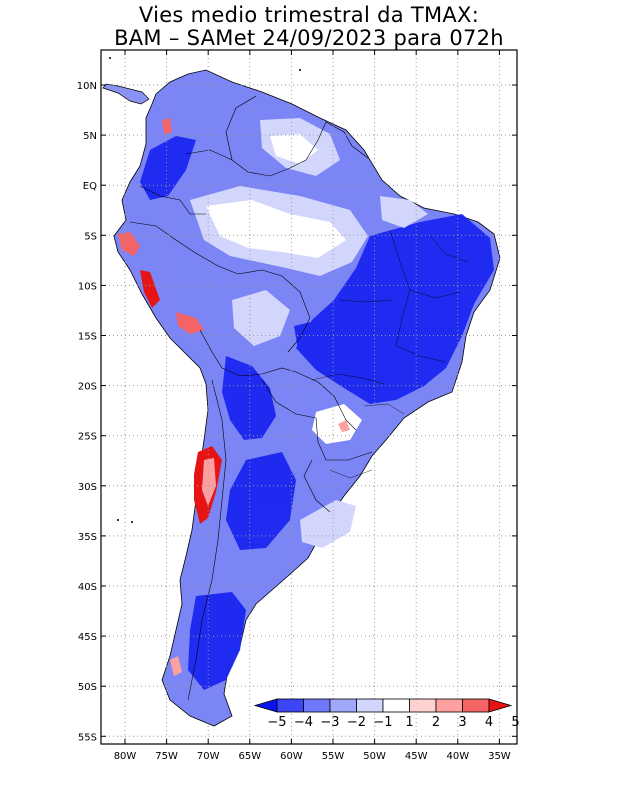 This screenshot has height=800, width=618. I want to click on colorbar-label: 2, so click(436, 722).